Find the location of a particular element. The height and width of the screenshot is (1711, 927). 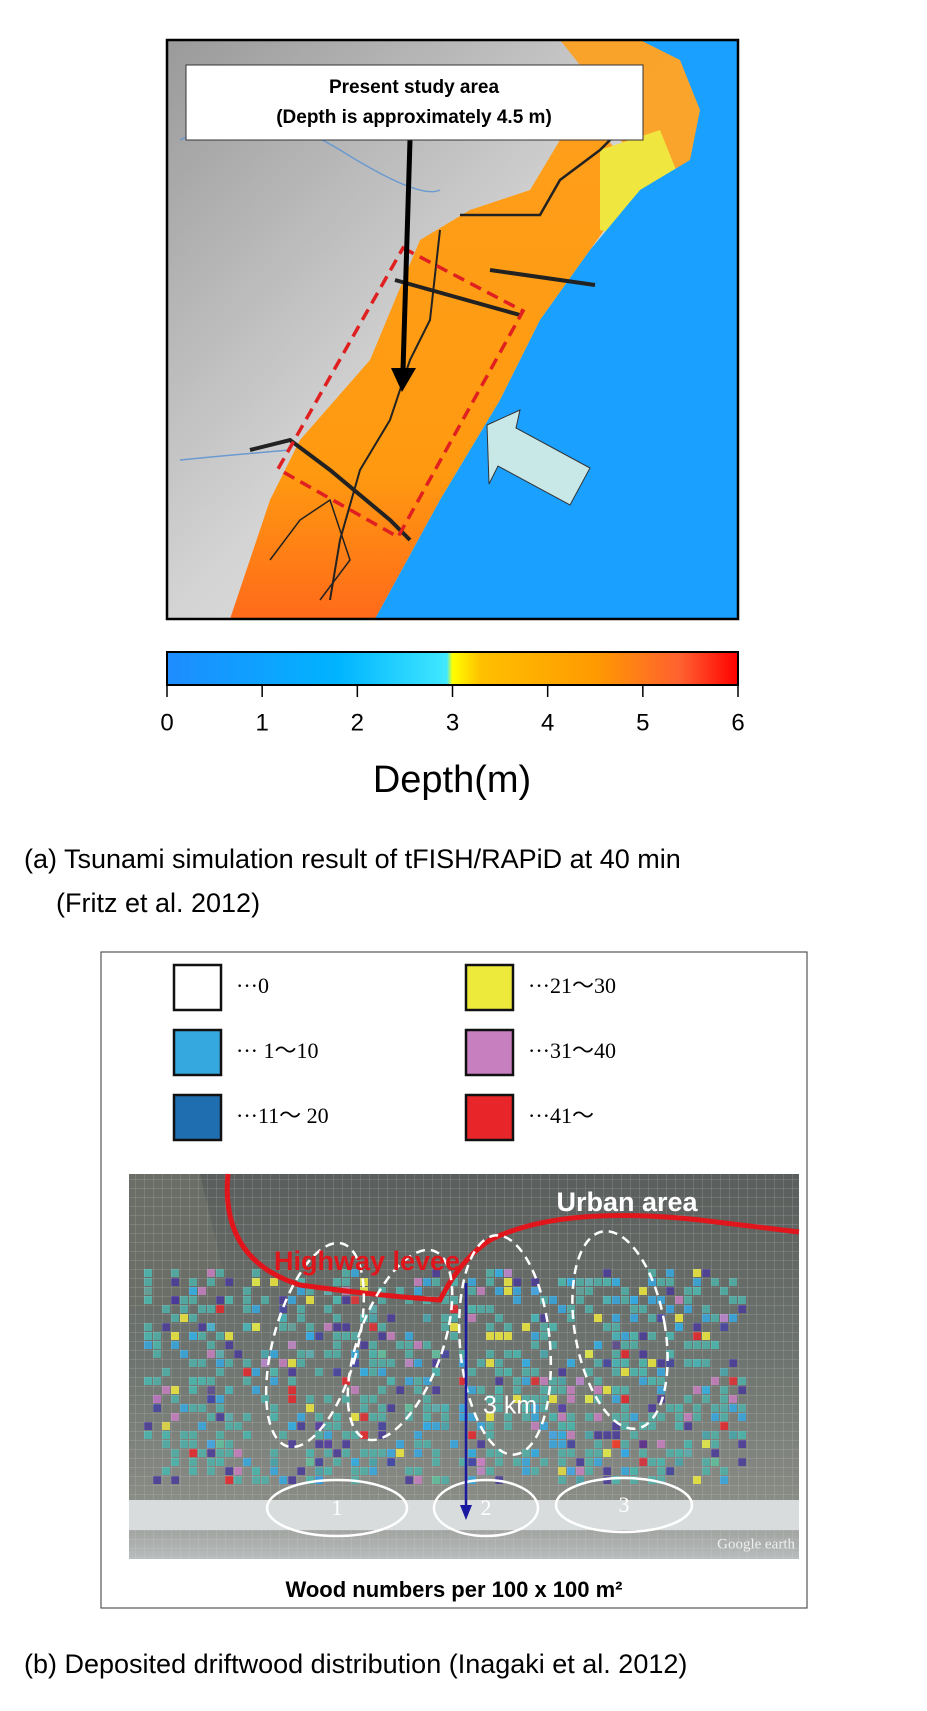

legend-label: ···41～ is located at coordinates (561, 1115).